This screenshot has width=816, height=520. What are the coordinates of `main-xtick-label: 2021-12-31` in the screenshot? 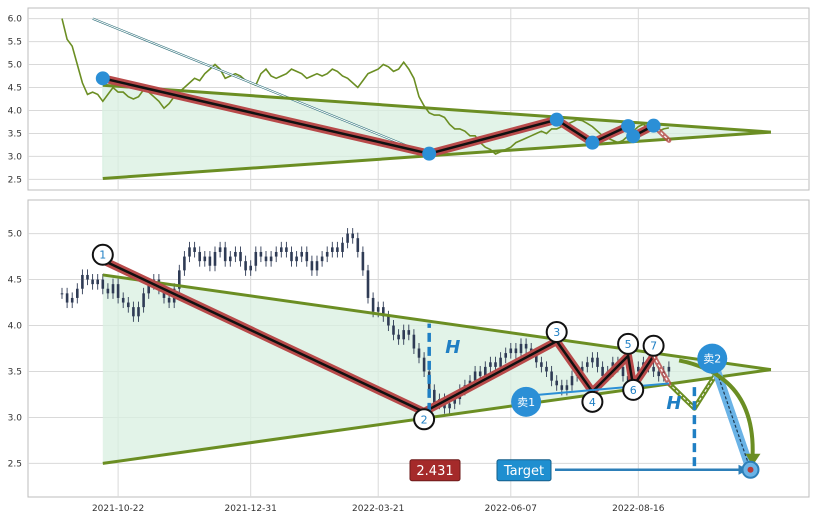 It's located at (251, 509).